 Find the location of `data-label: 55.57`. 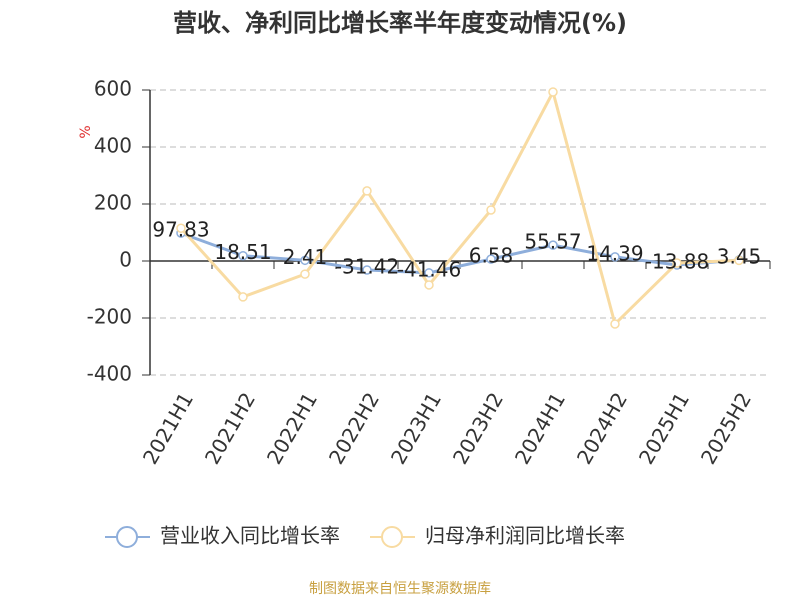

data-label: 55.57 is located at coordinates (552, 242).